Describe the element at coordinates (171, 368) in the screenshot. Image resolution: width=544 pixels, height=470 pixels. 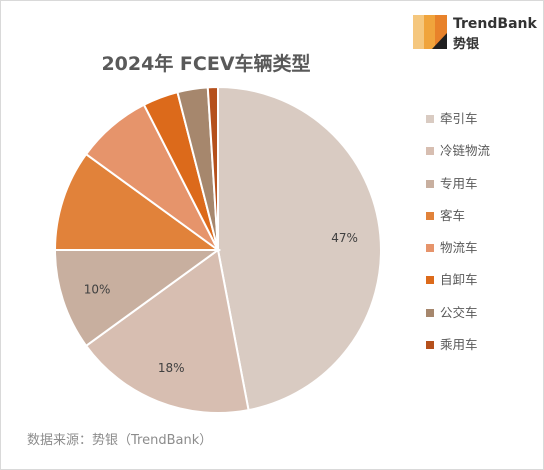
I see `pie-data-label-2: 18%` at that location.